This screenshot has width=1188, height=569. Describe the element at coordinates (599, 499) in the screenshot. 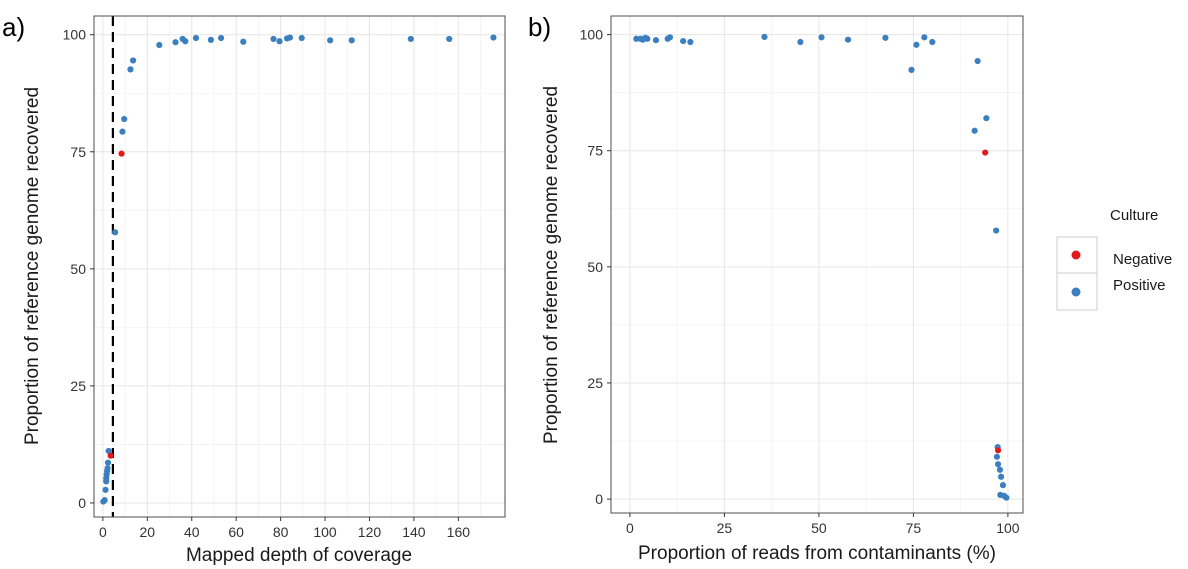

I see `y-tick-label: 0` at that location.